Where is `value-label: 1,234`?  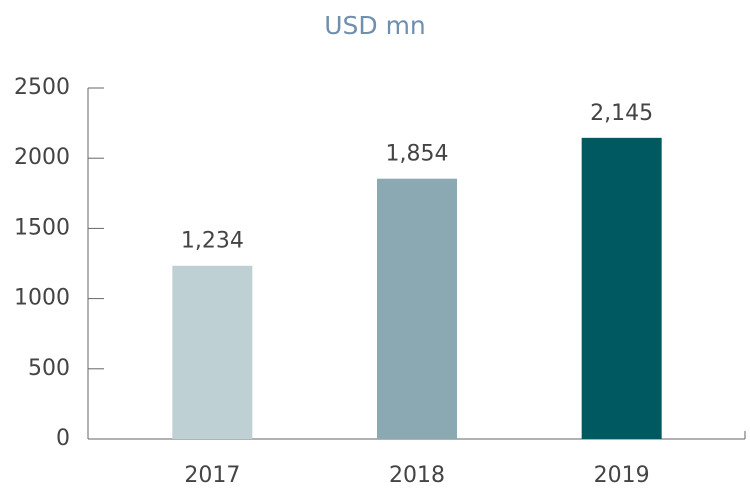 value-label: 1,234 is located at coordinates (212, 241).